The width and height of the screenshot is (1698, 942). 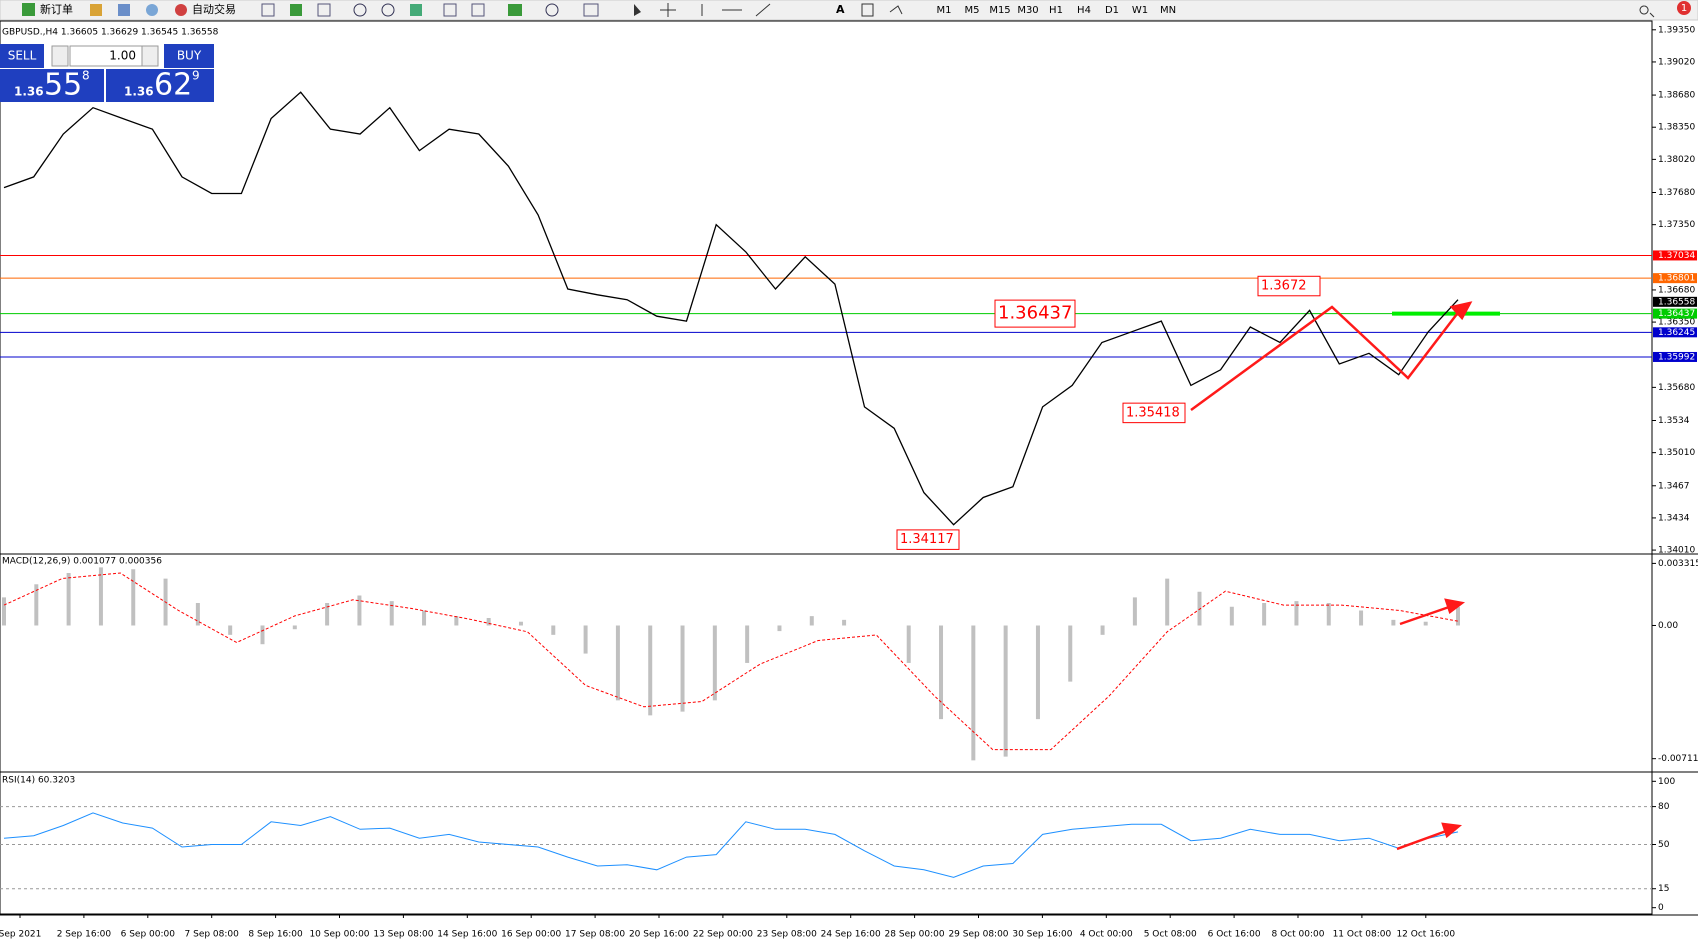 I want to click on lot-down, so click(x=60, y=56).